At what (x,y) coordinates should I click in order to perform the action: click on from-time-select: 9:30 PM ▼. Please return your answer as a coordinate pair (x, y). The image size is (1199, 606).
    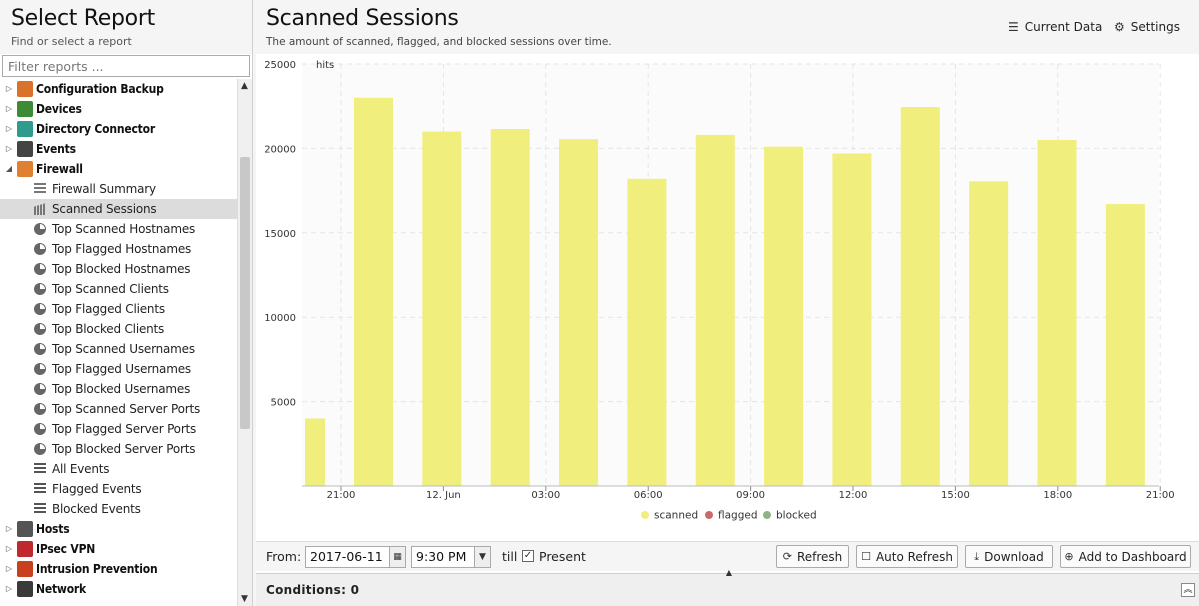
    Looking at the image, I should click on (451, 557).